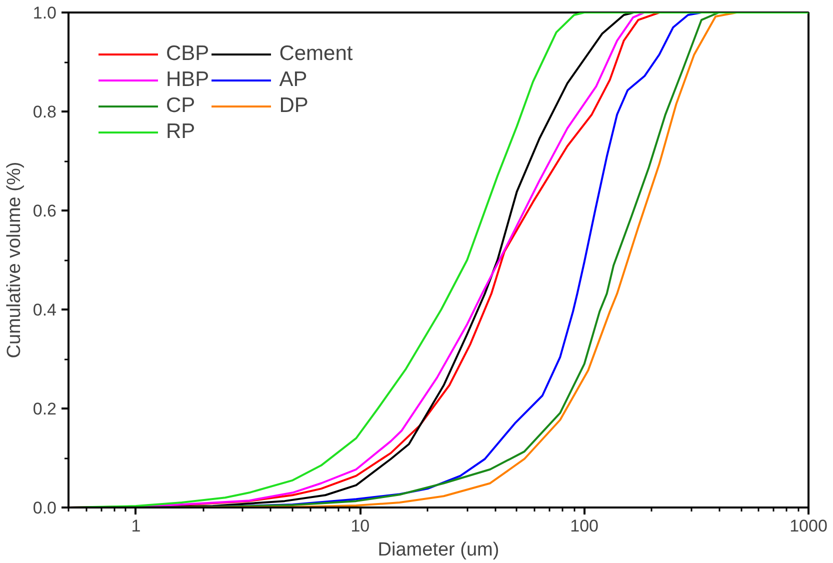  I want to click on y-tick-label: 0.6, so click(44, 211).